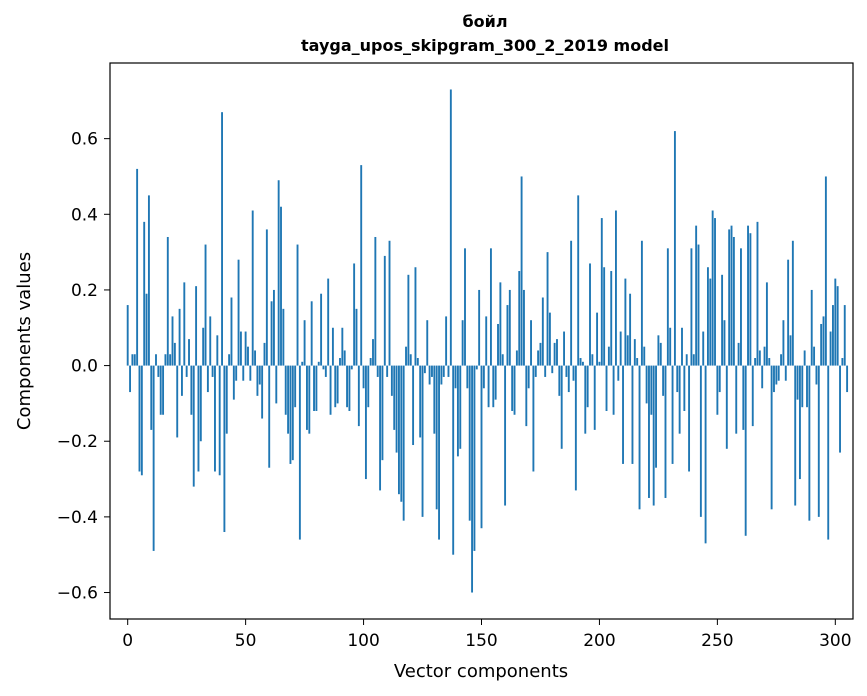 The width and height of the screenshot is (867, 696). Describe the element at coordinates (717, 641) in the screenshot. I see `x-tick-label: 250` at that location.